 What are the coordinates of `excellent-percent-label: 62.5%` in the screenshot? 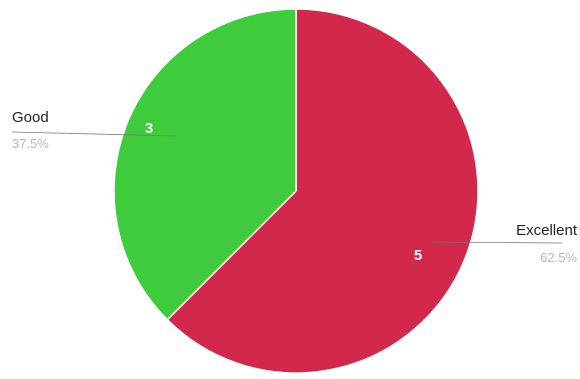 It's located at (558, 257).